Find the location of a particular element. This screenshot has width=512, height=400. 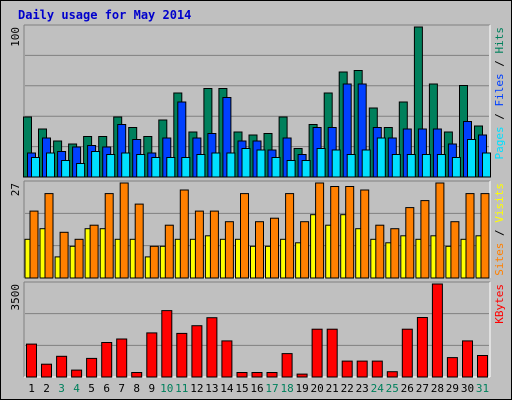

x-tick-day-11: 11 is located at coordinates (181, 388).